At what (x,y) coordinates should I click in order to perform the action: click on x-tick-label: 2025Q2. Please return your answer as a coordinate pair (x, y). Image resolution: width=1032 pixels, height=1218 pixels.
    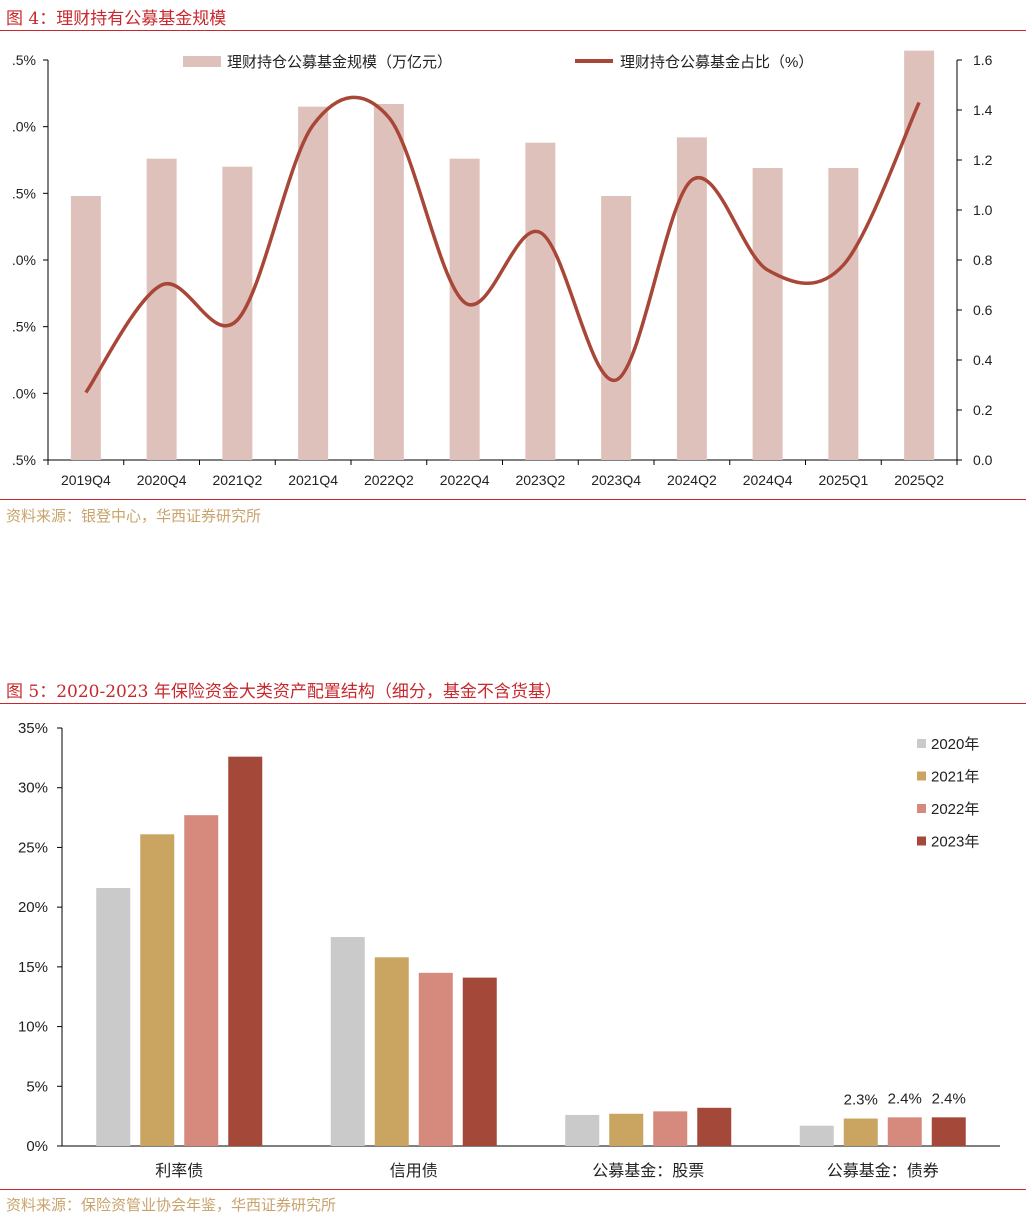
    Looking at the image, I should click on (919, 480).